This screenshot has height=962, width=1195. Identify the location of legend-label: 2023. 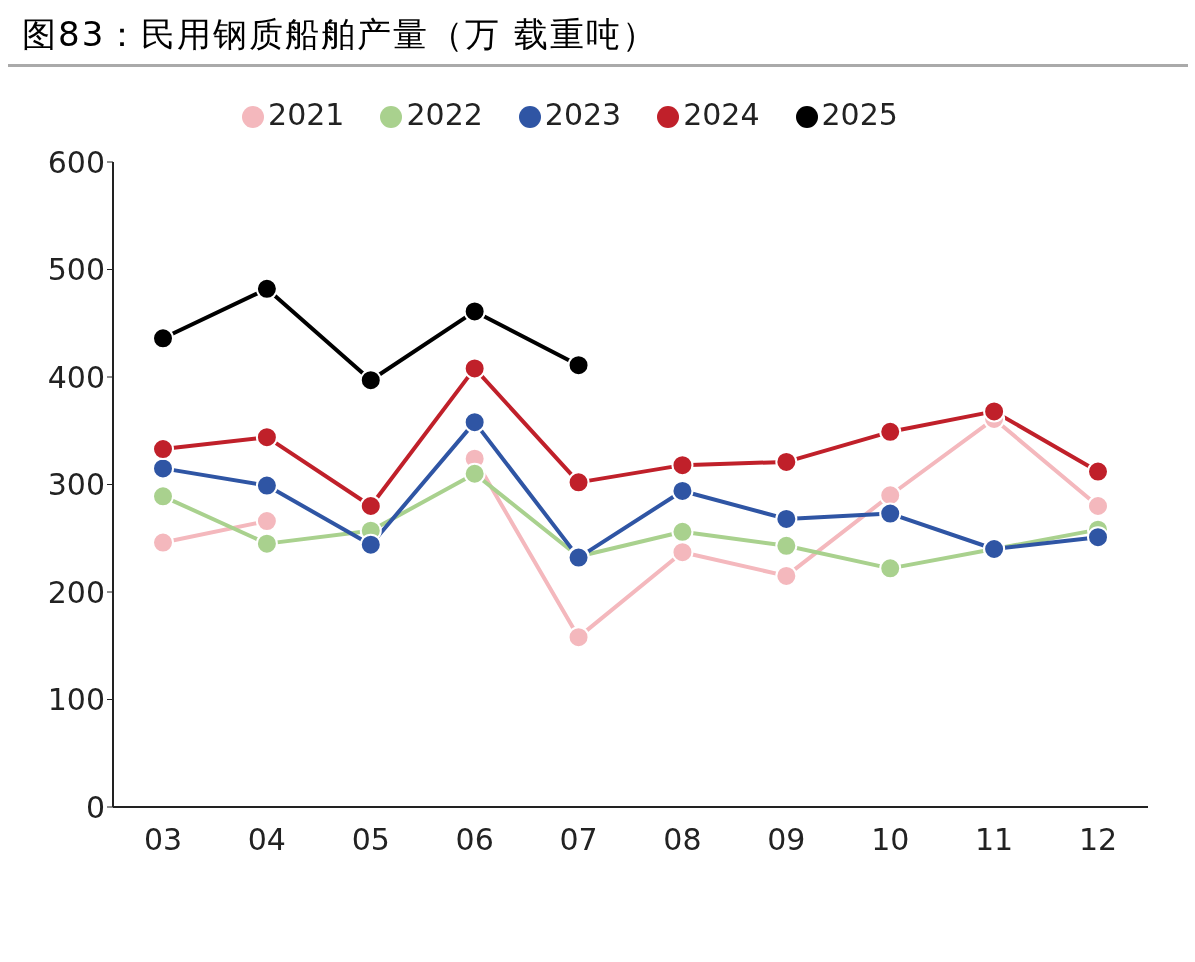
(583, 114).